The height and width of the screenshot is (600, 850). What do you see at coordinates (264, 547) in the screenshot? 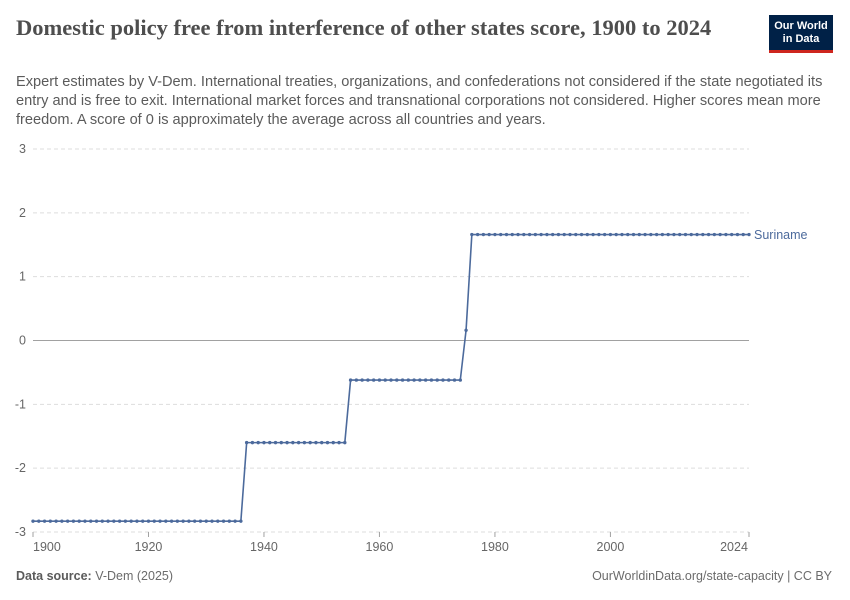
I see `x-tick-label: 1940` at bounding box center [264, 547].